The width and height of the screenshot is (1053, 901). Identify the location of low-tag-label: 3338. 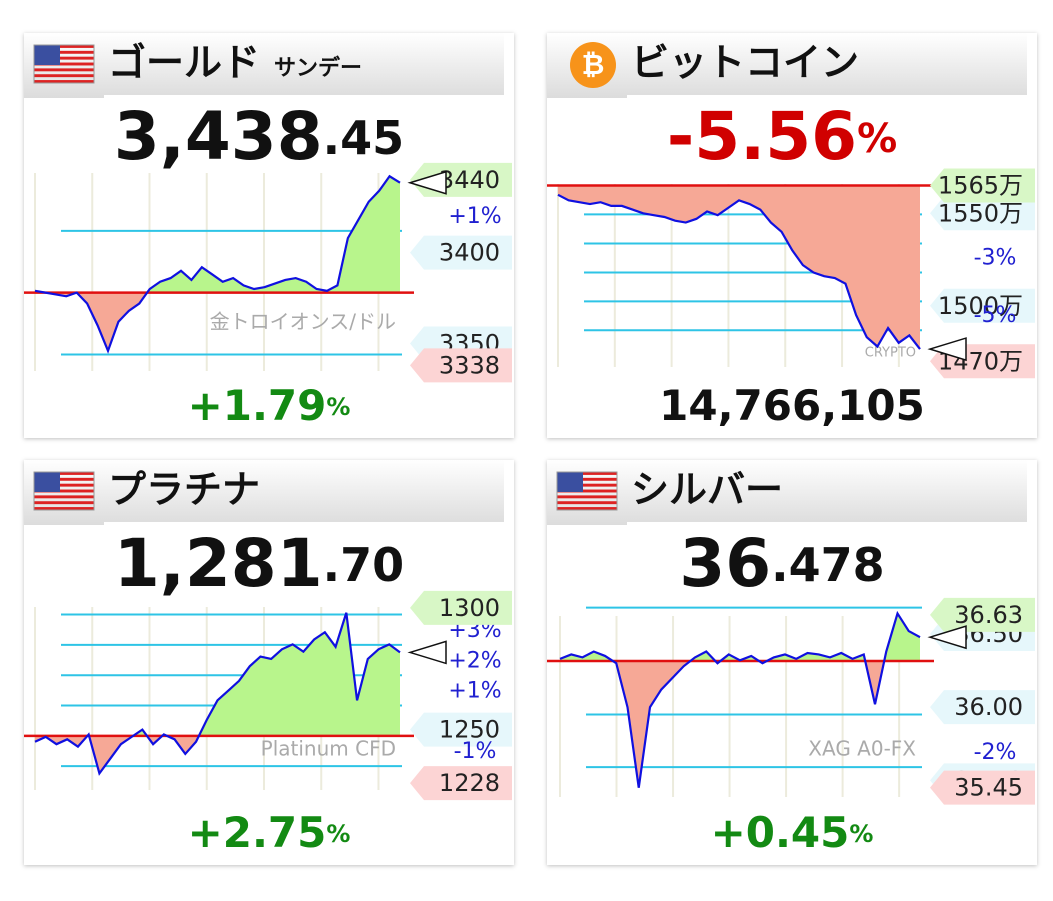
(469, 365).